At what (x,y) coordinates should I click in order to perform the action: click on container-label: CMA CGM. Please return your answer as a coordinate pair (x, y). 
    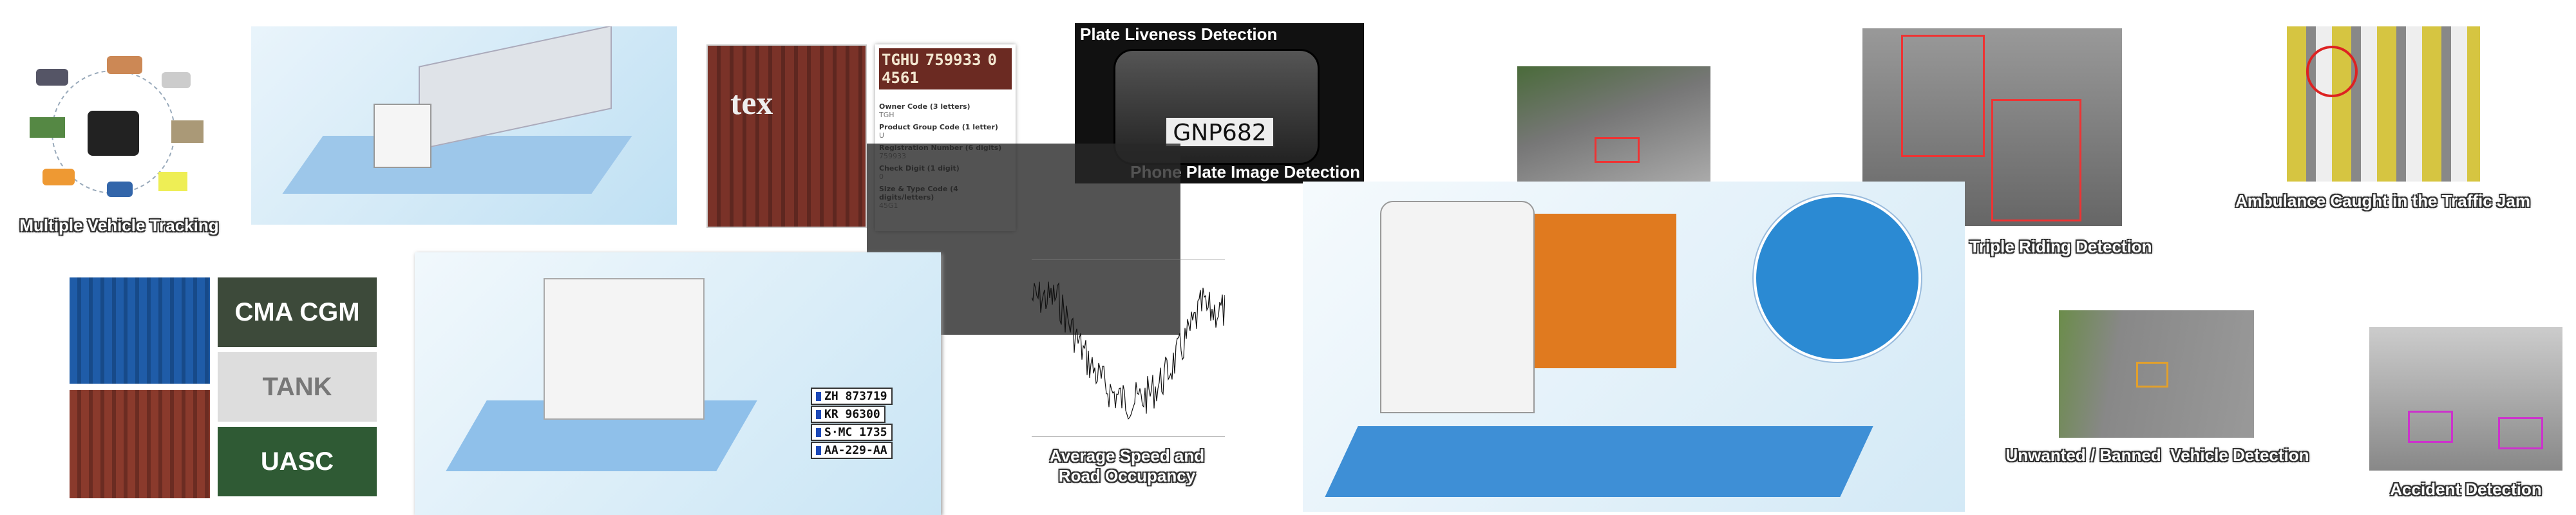
    Looking at the image, I should click on (297, 312).